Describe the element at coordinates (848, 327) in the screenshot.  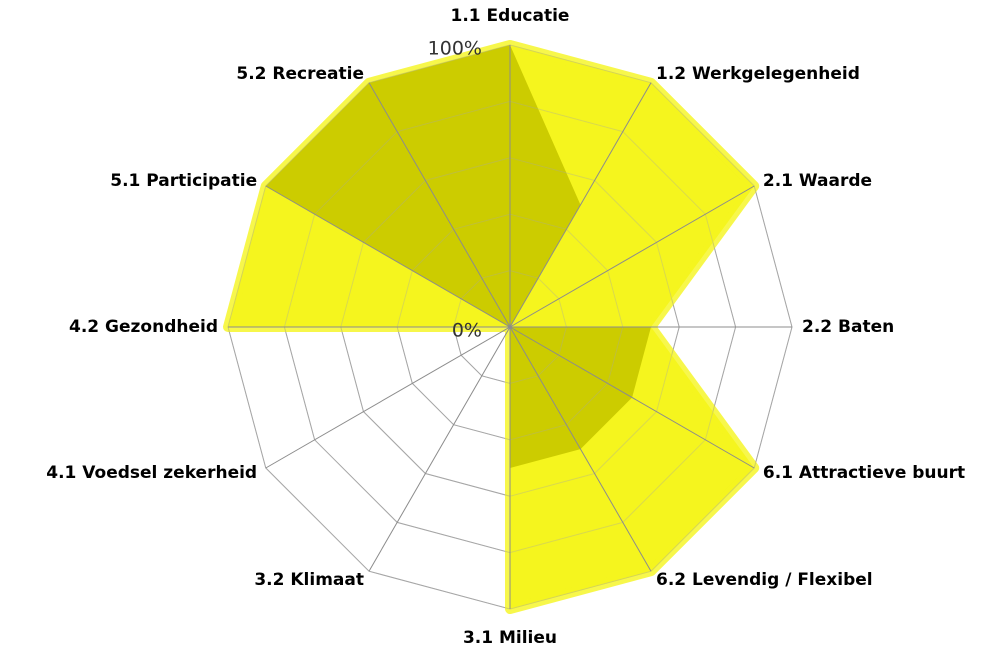
I see `category-label: 2.2 Baten` at that location.